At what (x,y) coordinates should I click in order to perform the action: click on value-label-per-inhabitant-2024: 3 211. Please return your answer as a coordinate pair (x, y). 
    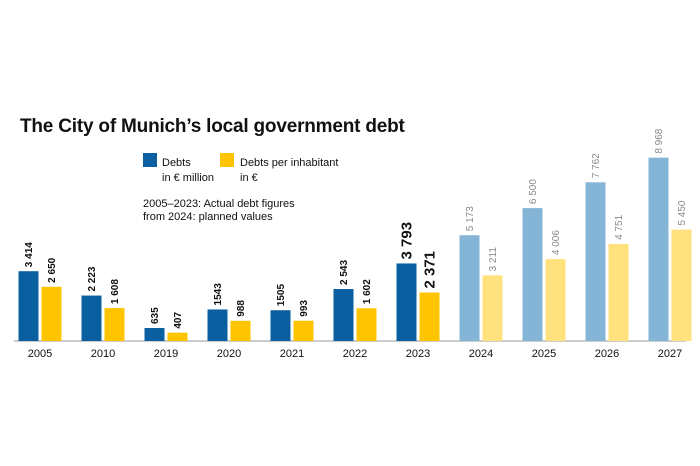
    Looking at the image, I should click on (493, 259).